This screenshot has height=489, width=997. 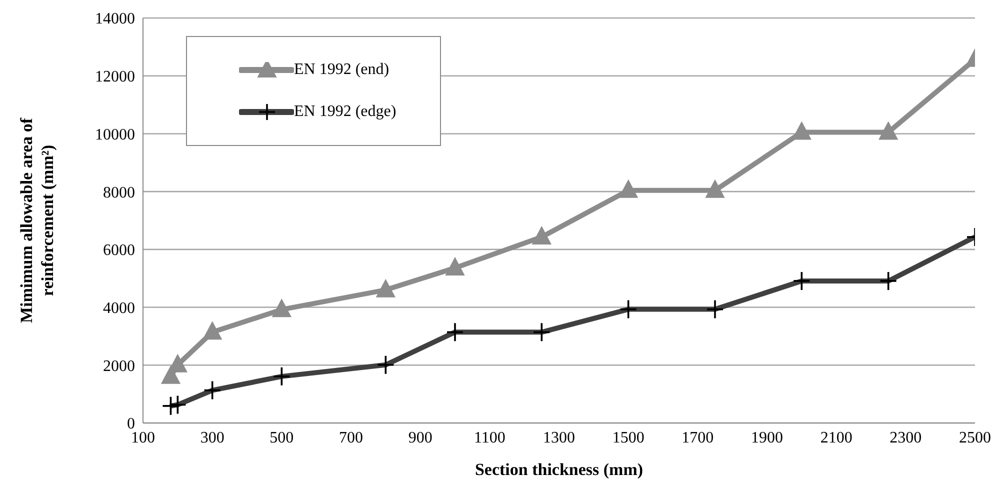 I want to click on legend-label: EN 1992 (edge), so click(x=345, y=112).